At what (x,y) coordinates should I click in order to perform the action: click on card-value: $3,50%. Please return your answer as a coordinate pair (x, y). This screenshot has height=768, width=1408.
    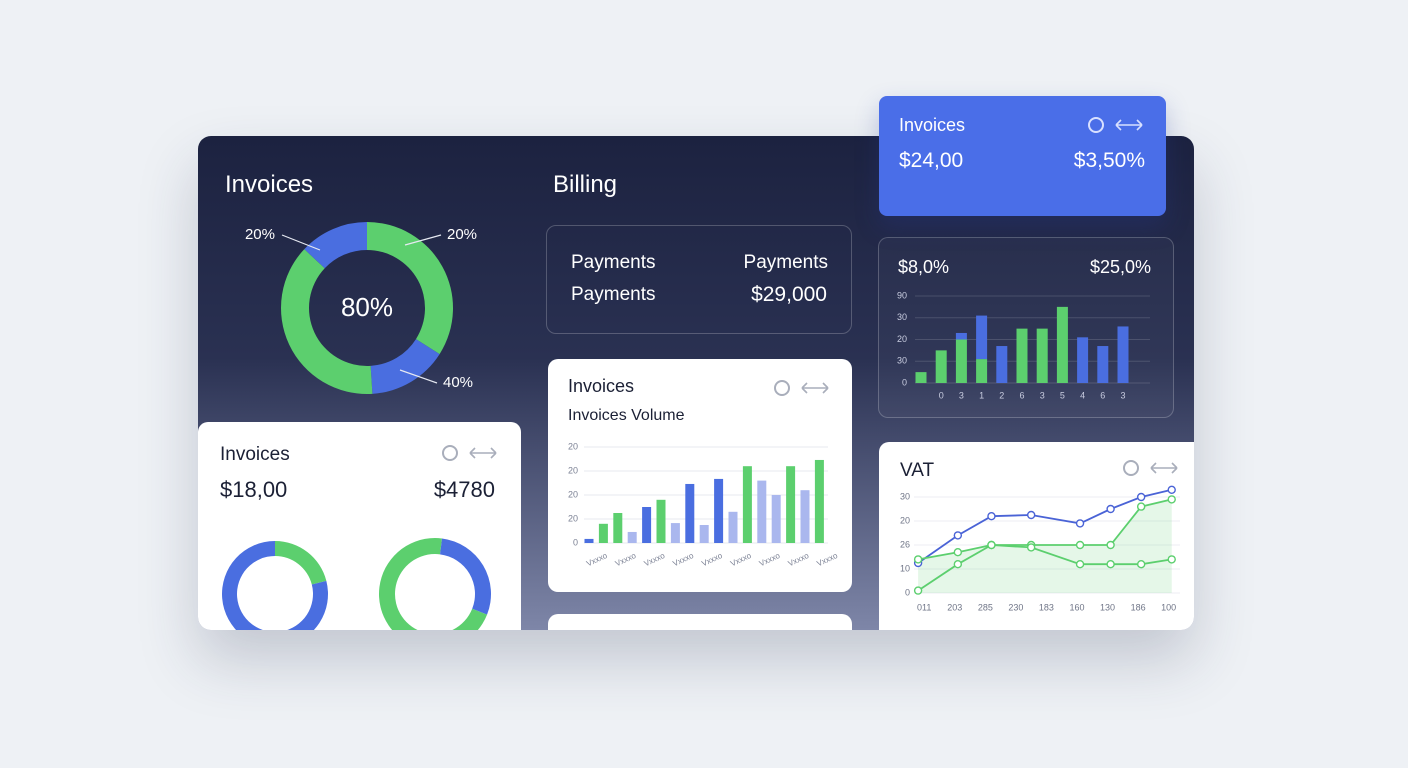
    Looking at the image, I should click on (1109, 160).